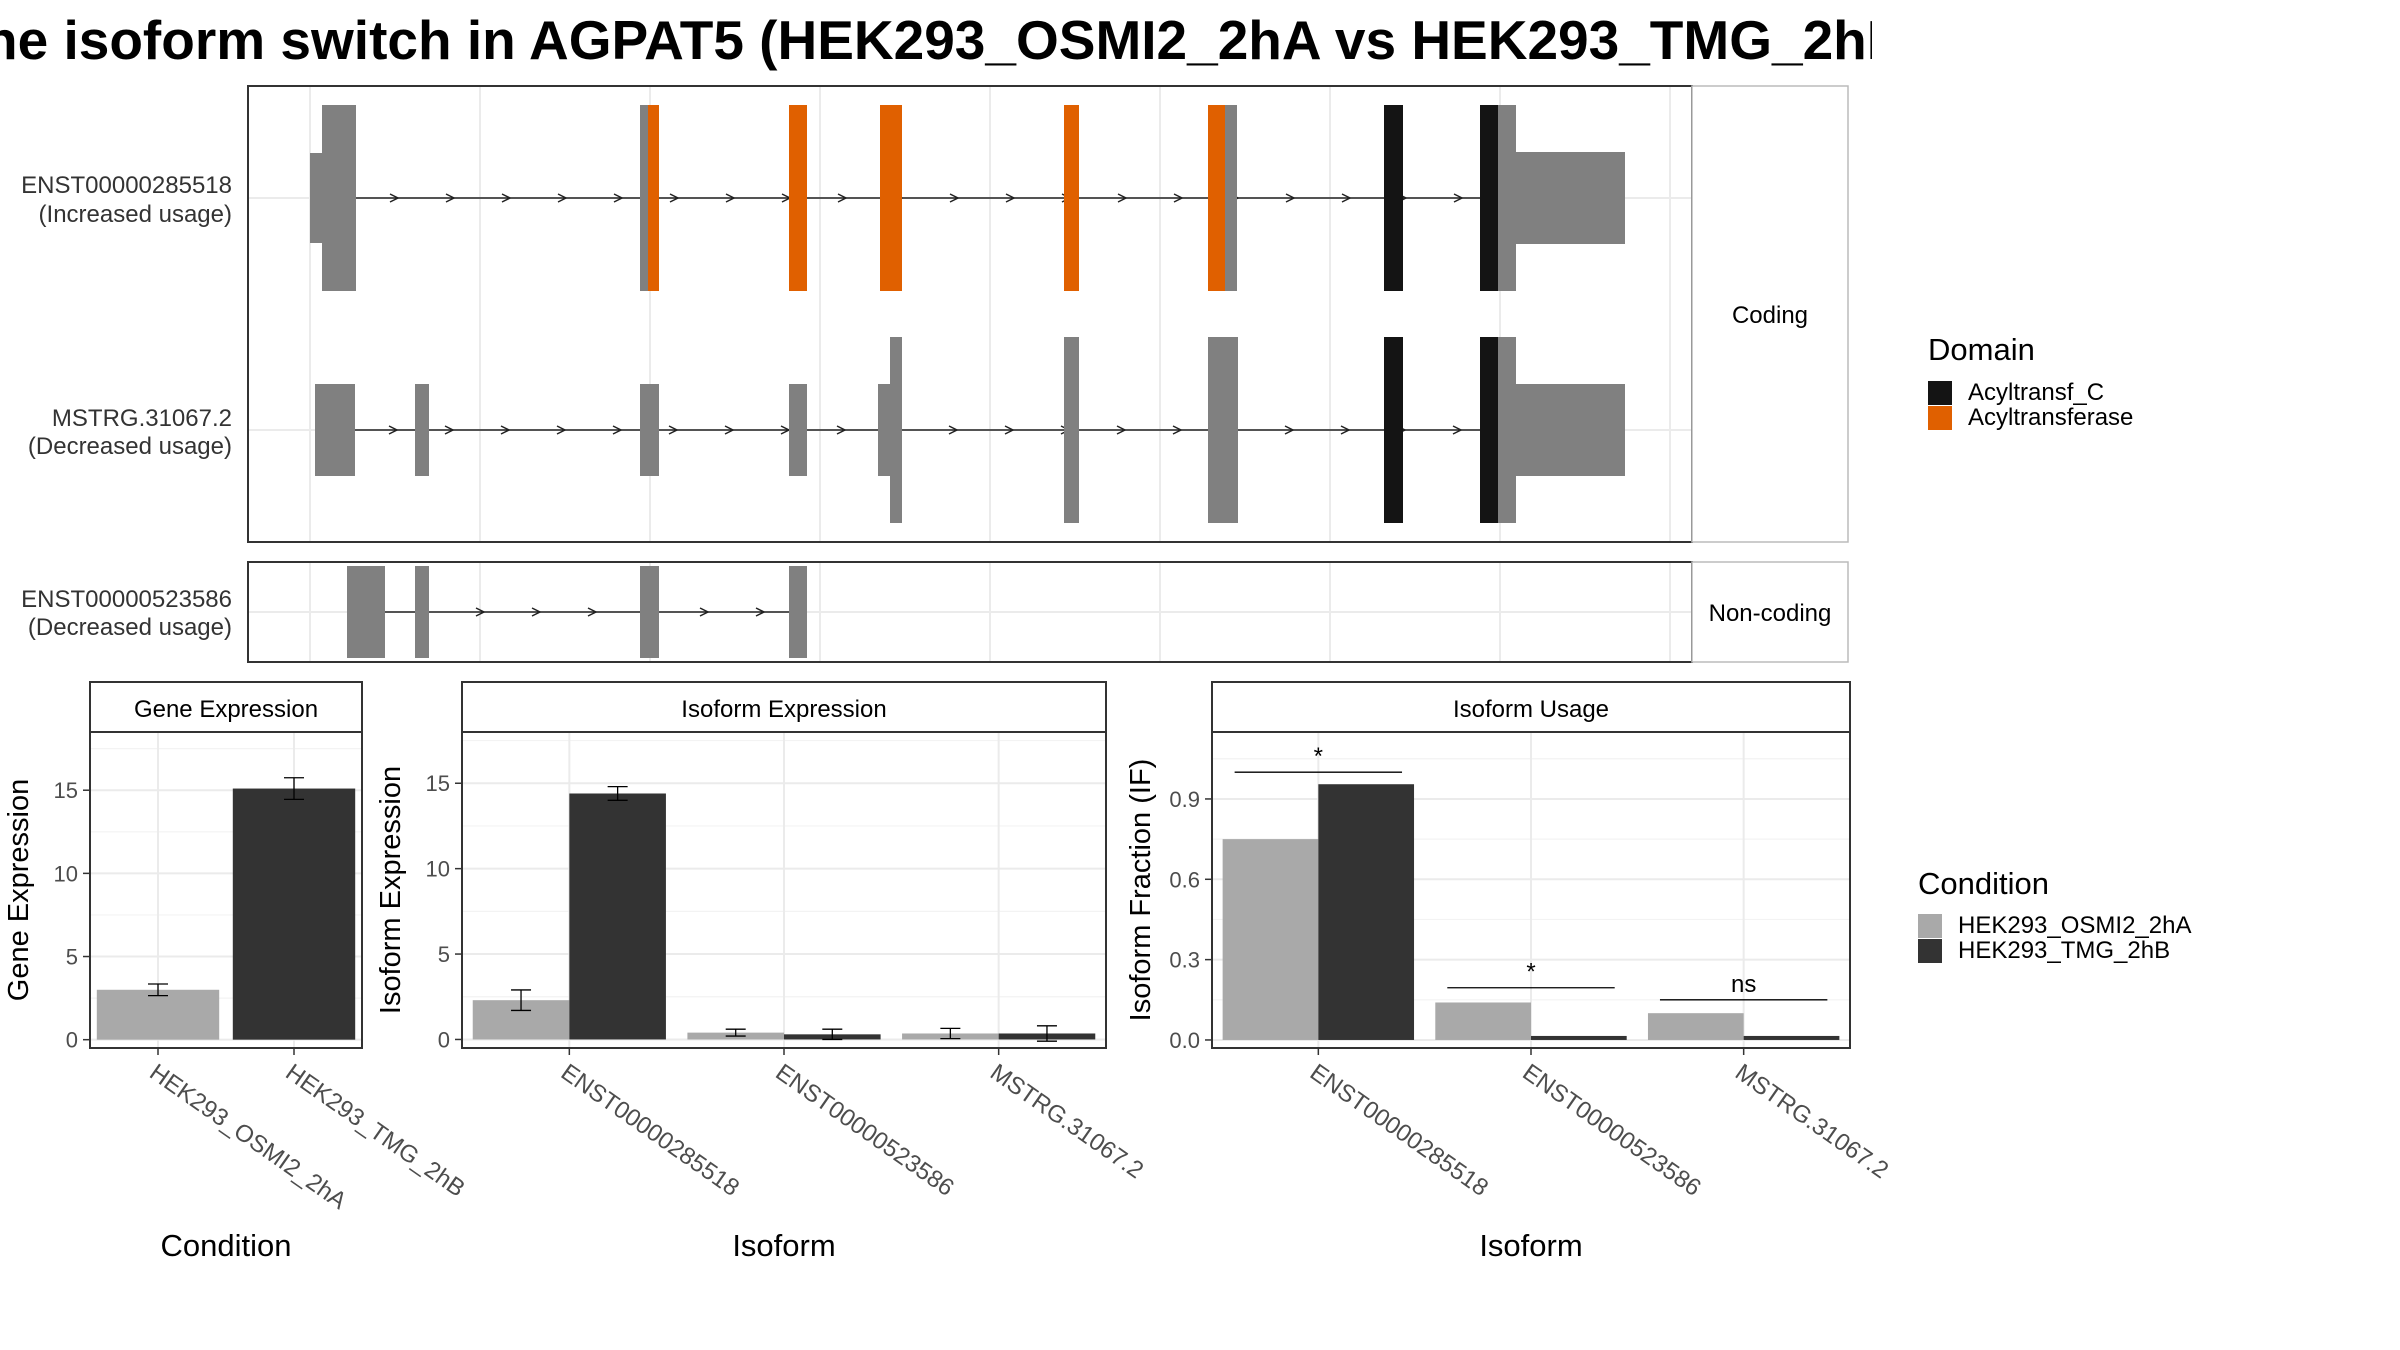  What do you see at coordinates (1184, 960) in the screenshot?
I see `y-tick-label: 0.3` at bounding box center [1184, 960].